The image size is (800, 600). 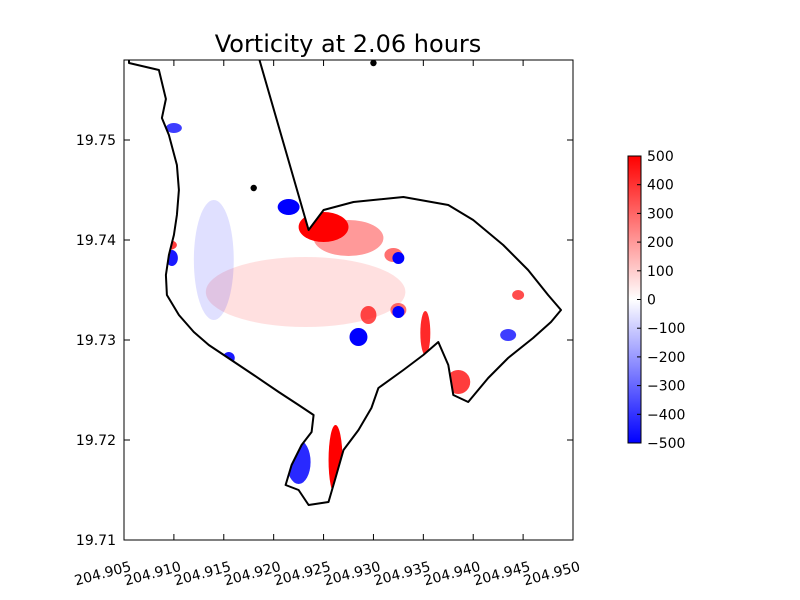 What do you see at coordinates (552, 574) in the screenshot?
I see `x-tick-label: 204.950` at bounding box center [552, 574].